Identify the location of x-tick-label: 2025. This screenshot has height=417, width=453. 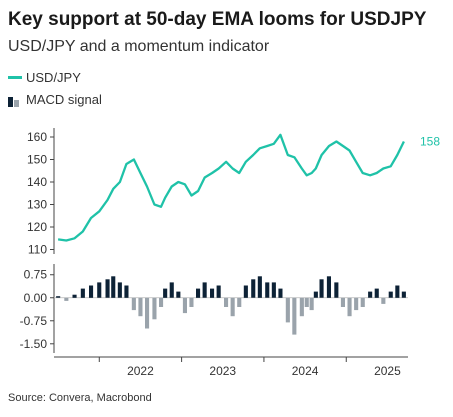
(387, 371).